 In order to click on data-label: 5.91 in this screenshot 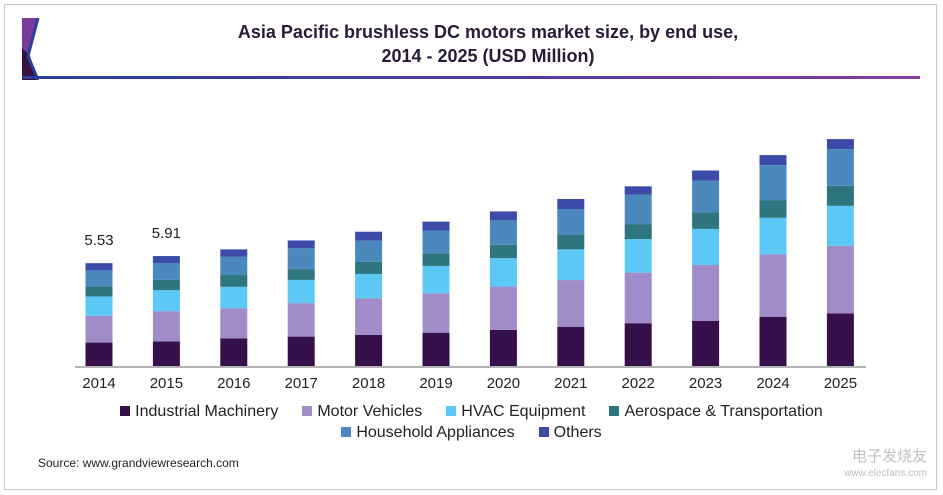, I will do `click(166, 233)`.